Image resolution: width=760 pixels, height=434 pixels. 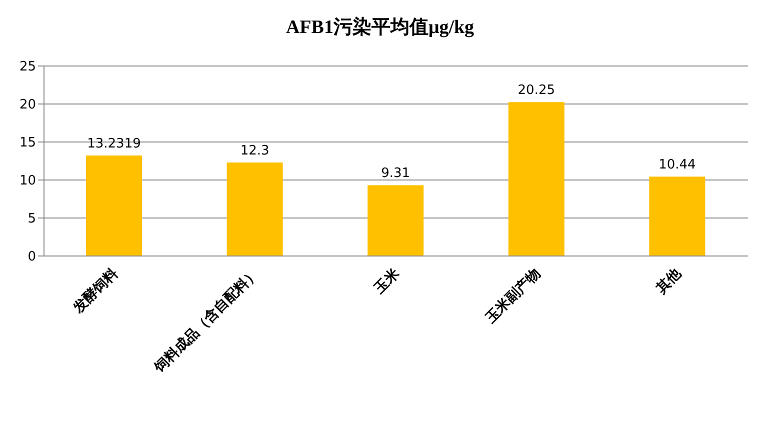 What do you see at coordinates (27, 181) in the screenshot?
I see `y-tick-label: 10` at bounding box center [27, 181].